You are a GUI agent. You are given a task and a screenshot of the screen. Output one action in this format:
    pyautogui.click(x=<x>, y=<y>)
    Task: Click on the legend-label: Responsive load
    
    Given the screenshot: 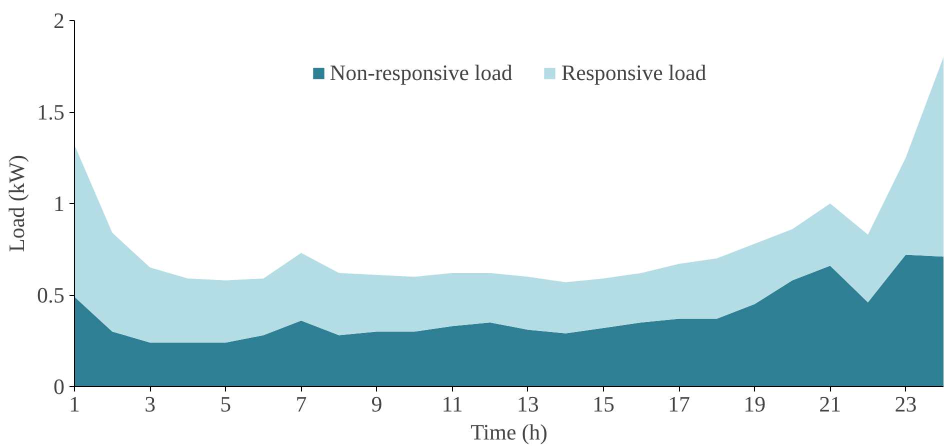 What is the action you would take?
    pyautogui.click(x=633, y=73)
    